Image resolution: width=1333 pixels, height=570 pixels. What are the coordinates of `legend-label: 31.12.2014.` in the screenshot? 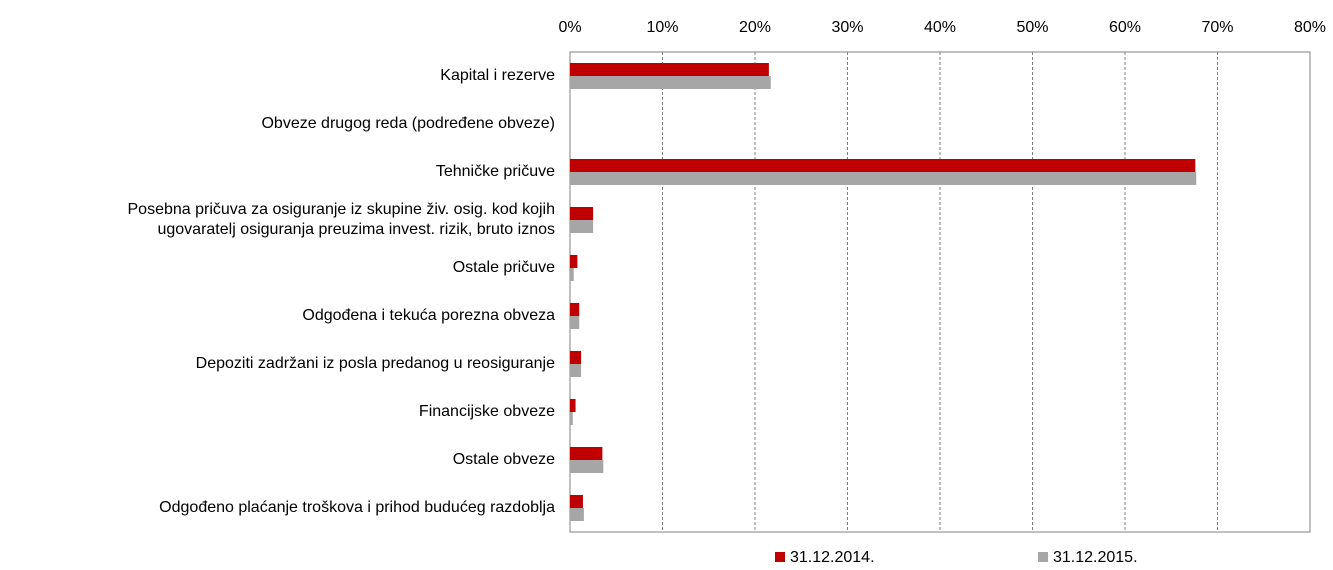 It's located at (832, 557).